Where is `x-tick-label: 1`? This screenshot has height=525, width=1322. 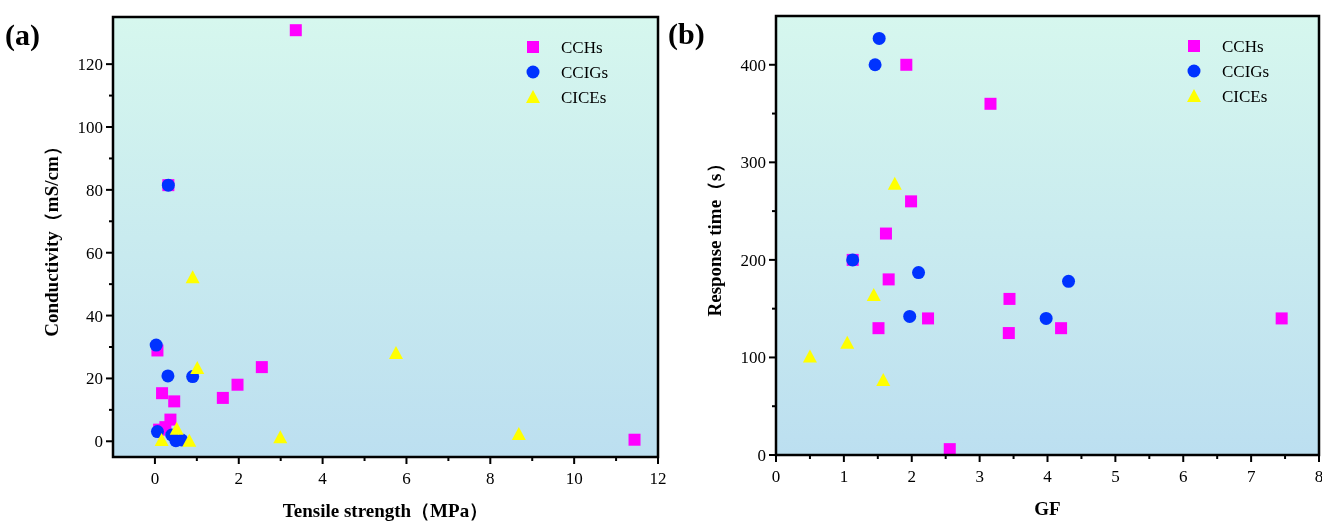 x-tick-label: 1 is located at coordinates (844, 476).